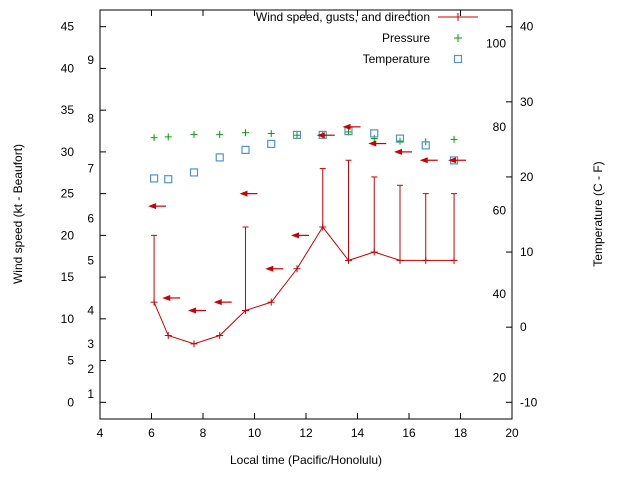  I want to click on x-tick-label: 6, so click(151, 433).